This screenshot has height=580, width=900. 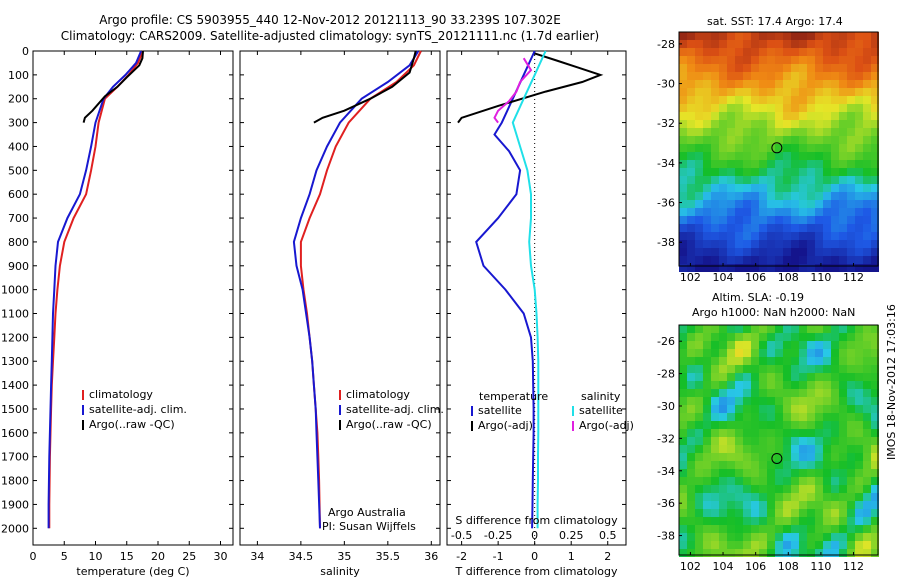 What do you see at coordinates (189, 556) in the screenshot?
I see `x-tick-label: 25` at bounding box center [189, 556].